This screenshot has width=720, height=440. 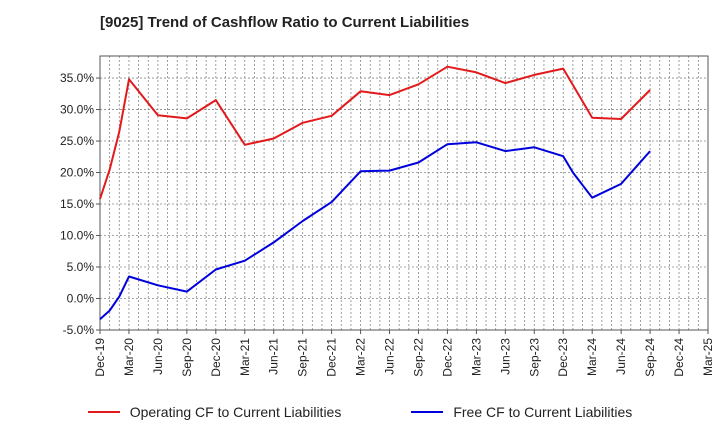 What do you see at coordinates (427, 412) in the screenshot?
I see `legend-swatch-free-cf` at bounding box center [427, 412].